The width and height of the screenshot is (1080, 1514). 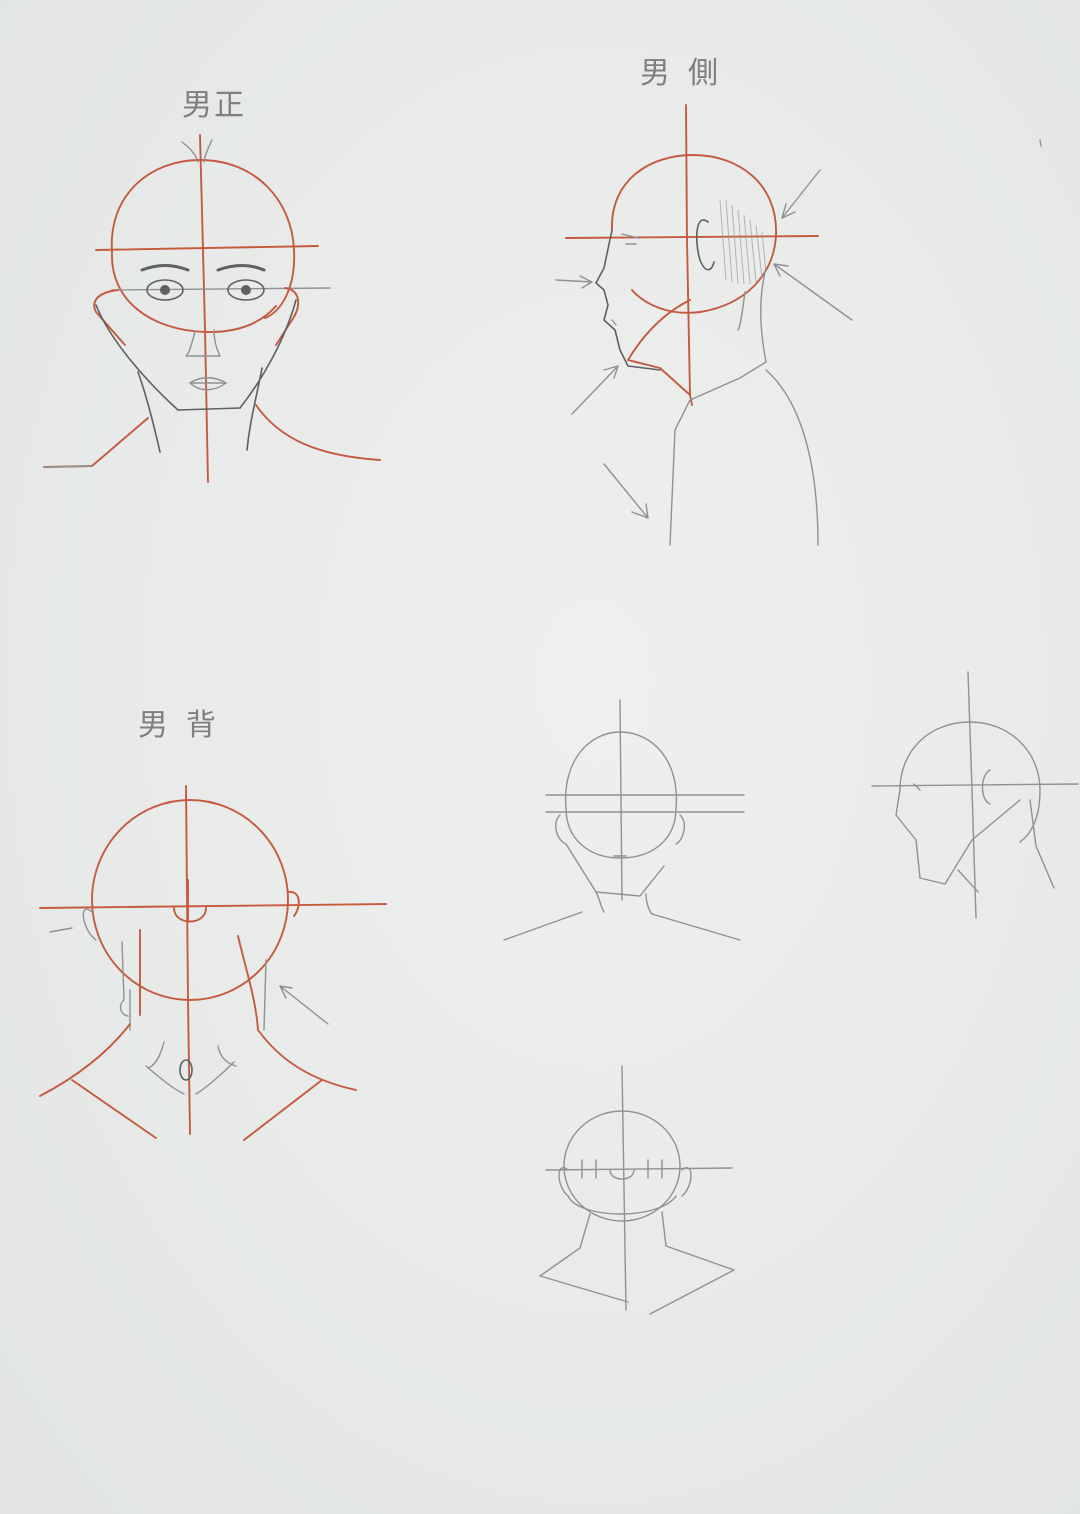 I want to click on arrow-chin, so click(x=595, y=390).